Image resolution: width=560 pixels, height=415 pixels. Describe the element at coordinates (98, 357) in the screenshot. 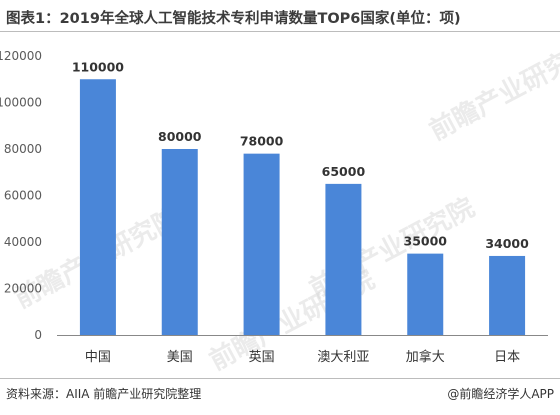

I see `x-tick-label: 中国` at that location.